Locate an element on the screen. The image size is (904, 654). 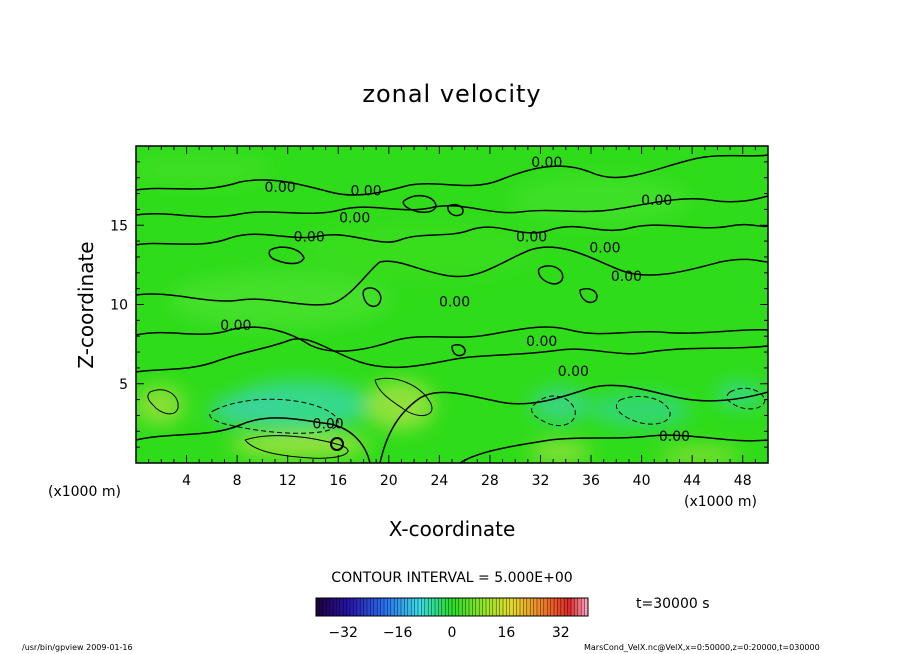
y-tick-label: 10 is located at coordinates (119, 306).